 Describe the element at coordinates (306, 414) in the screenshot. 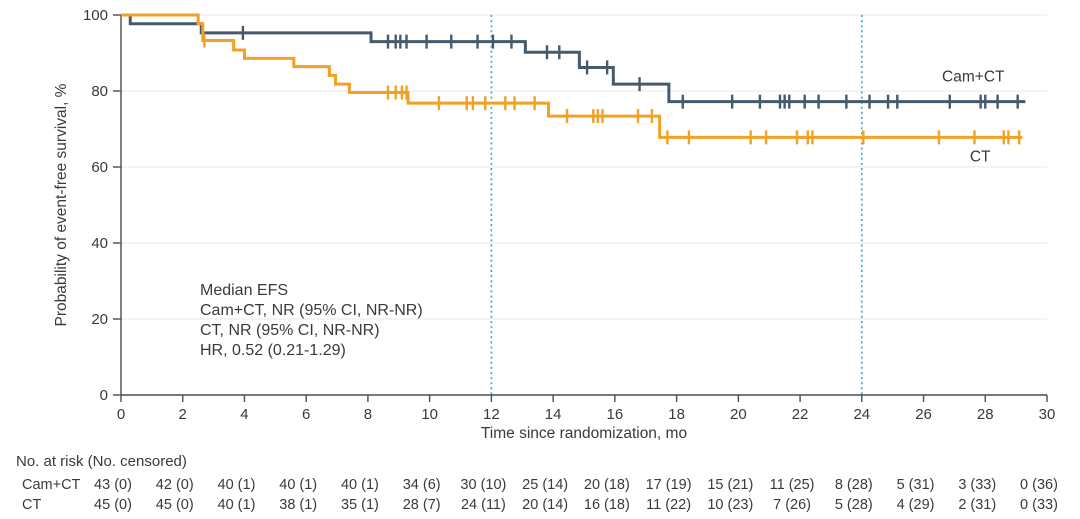

I see `x-tick-label-6: 6` at that location.